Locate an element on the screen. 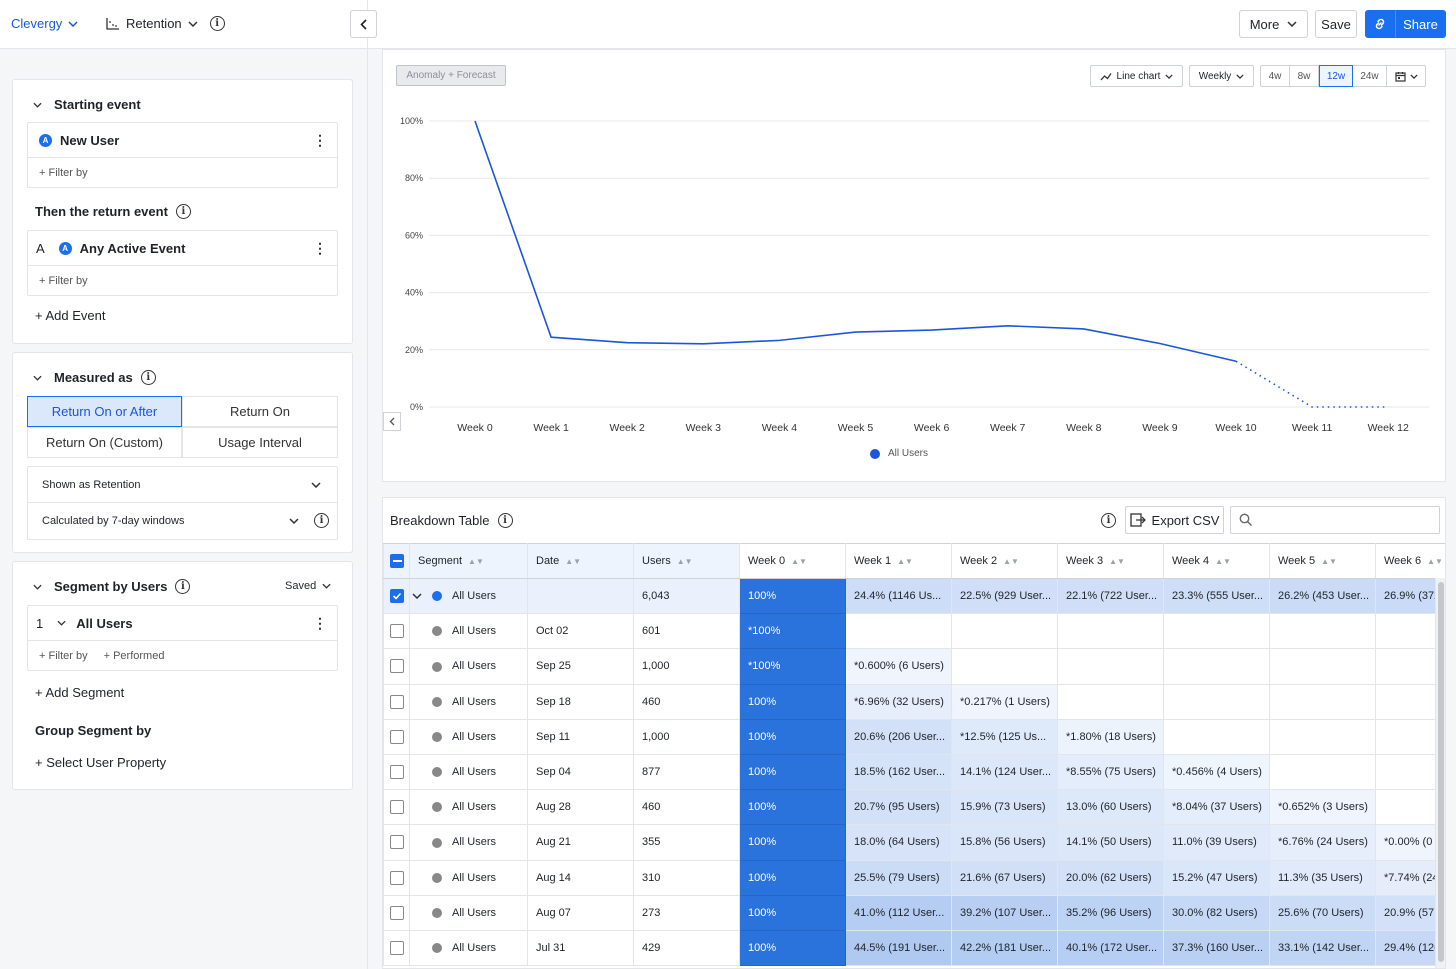 This screenshot has width=1456, height=969. retention-cell: 25.6% (70 Users) is located at coordinates (1322, 912).